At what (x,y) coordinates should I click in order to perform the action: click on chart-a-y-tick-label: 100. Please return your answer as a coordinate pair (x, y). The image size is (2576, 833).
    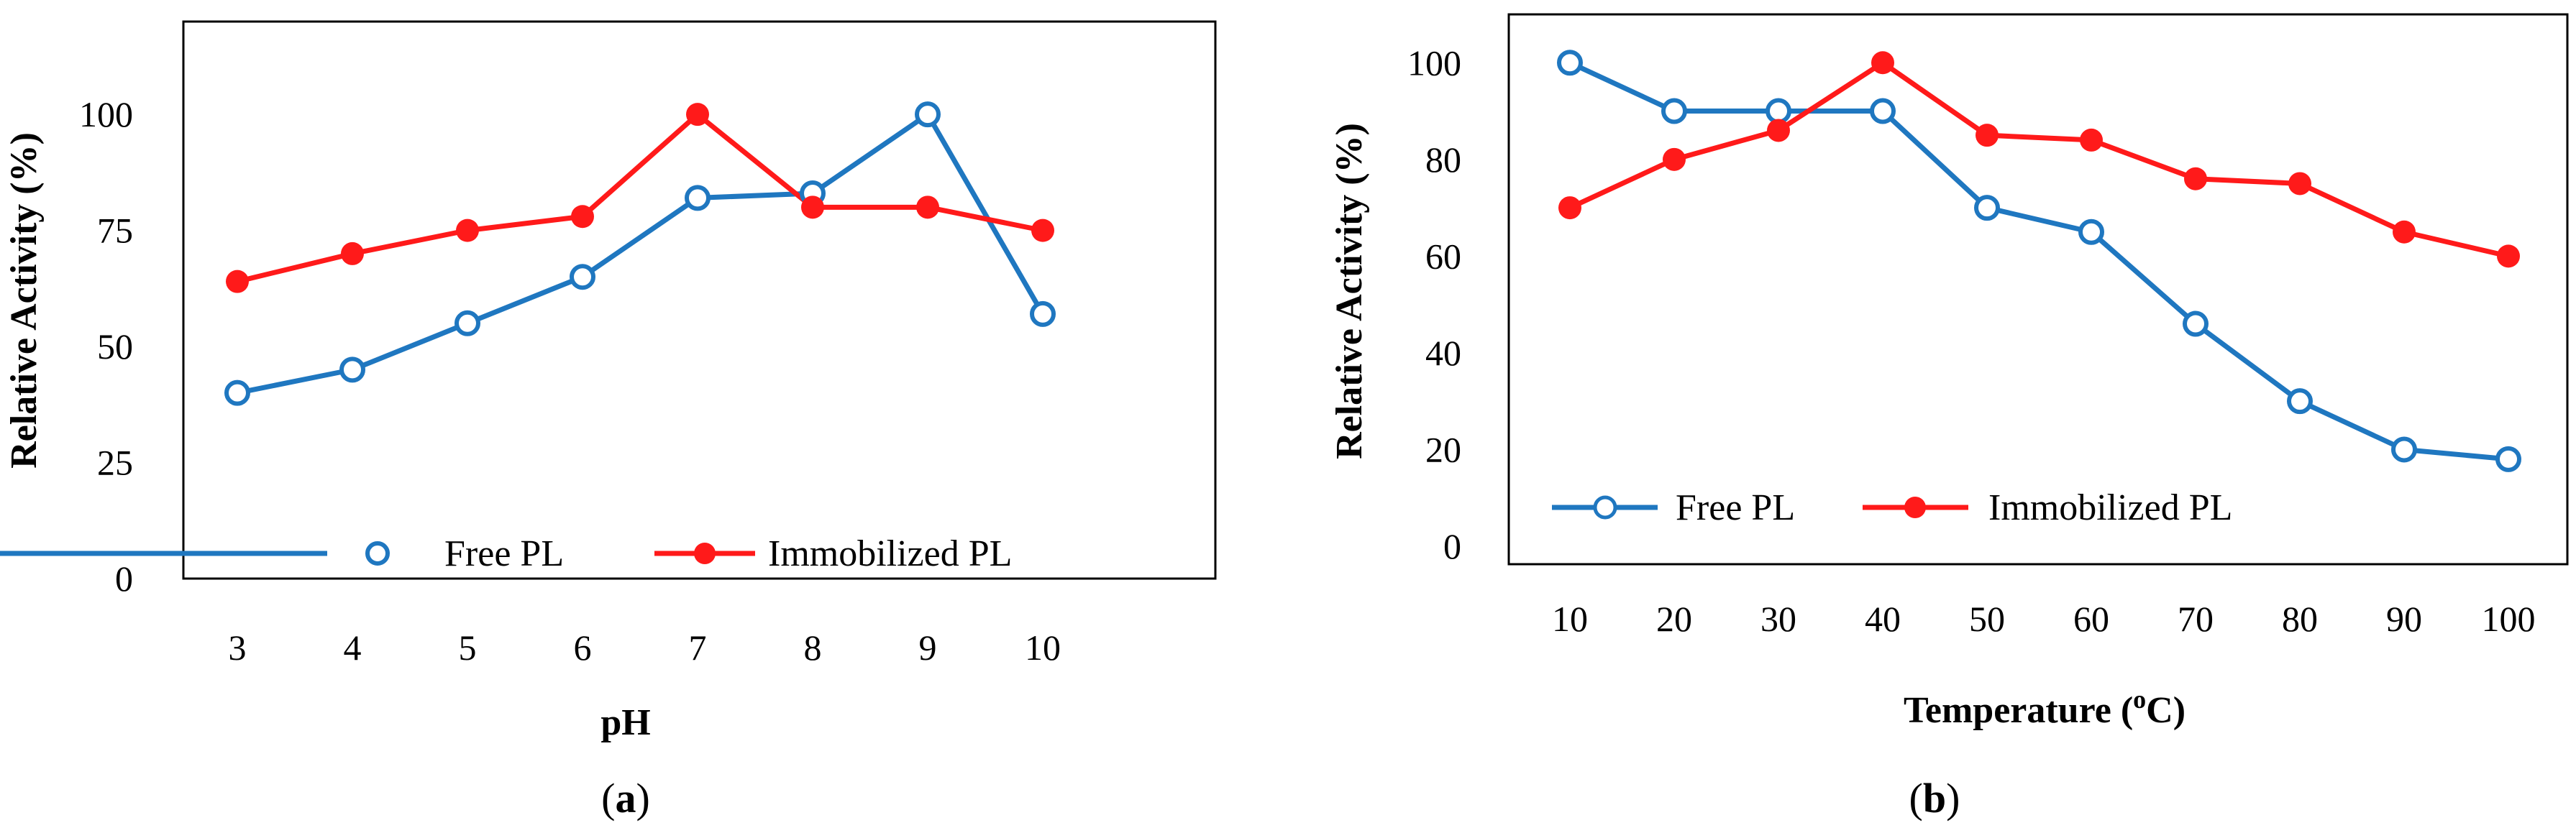
    Looking at the image, I should click on (106, 114).